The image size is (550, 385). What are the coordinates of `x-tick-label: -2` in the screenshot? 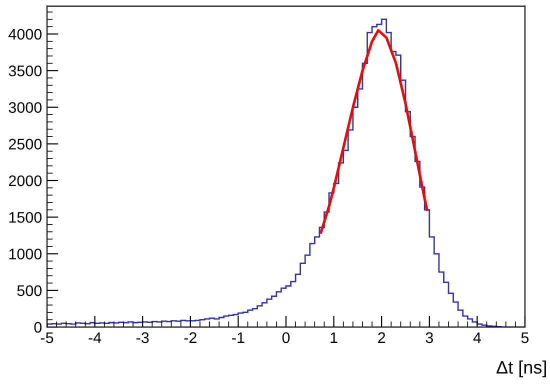 It's located at (190, 337).